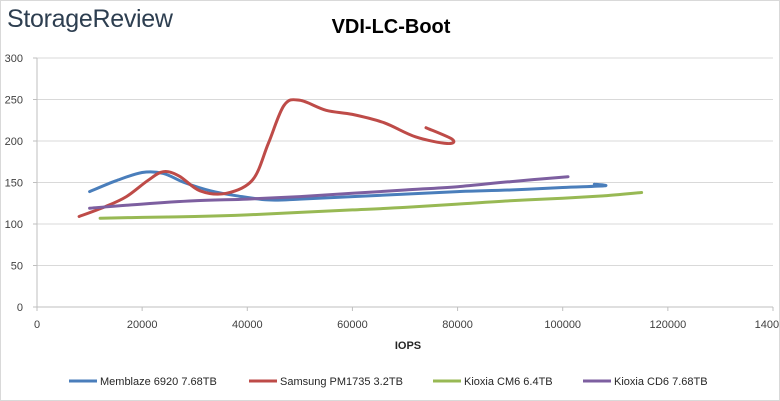 The height and width of the screenshot is (401, 780). What do you see at coordinates (142, 325) in the screenshot?
I see `x-tick-label-20000: 20000` at bounding box center [142, 325].